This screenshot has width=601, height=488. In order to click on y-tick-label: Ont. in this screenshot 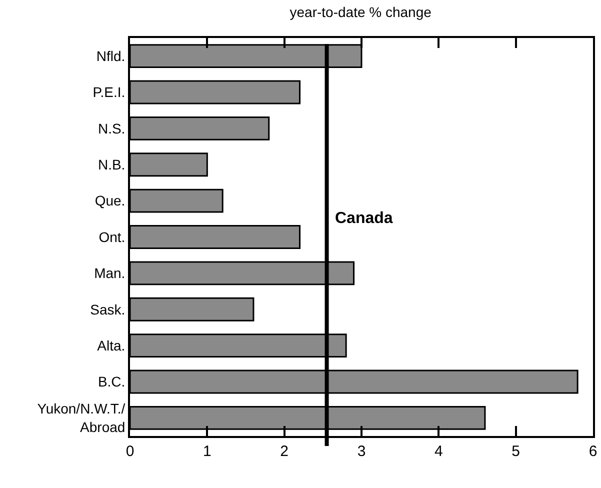, I will do `click(112, 236)`.